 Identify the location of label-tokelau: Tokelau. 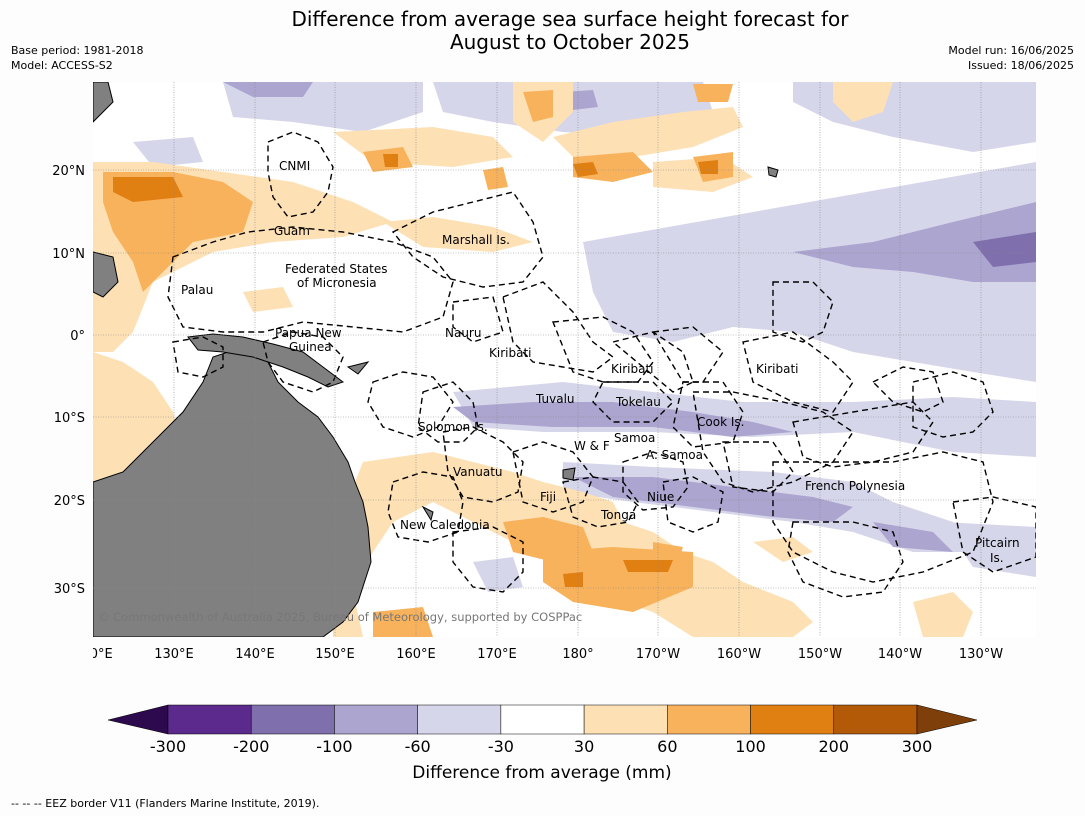
(638, 402).